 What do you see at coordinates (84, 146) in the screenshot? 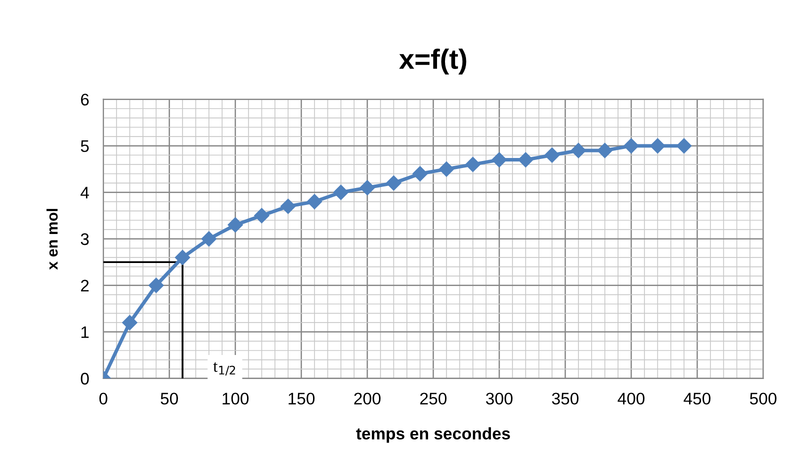
I see `y-tick-label: 5` at bounding box center [84, 146].